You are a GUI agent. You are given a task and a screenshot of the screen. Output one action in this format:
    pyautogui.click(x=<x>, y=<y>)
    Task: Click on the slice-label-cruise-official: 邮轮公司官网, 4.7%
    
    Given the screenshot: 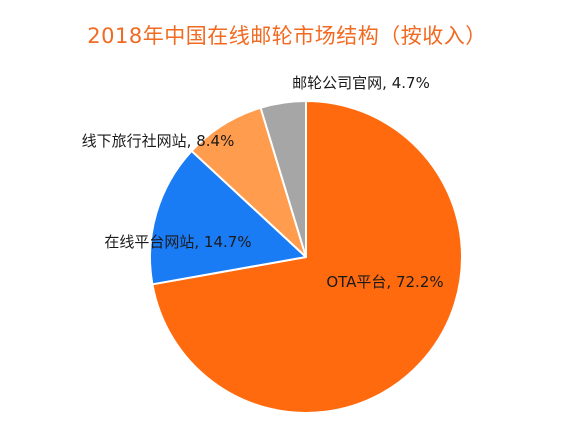 What is the action you would take?
    pyautogui.click(x=361, y=83)
    